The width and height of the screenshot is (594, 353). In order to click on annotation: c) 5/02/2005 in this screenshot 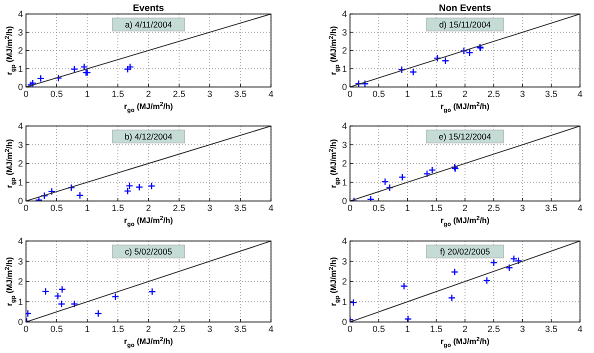, I will do `click(148, 251)`.